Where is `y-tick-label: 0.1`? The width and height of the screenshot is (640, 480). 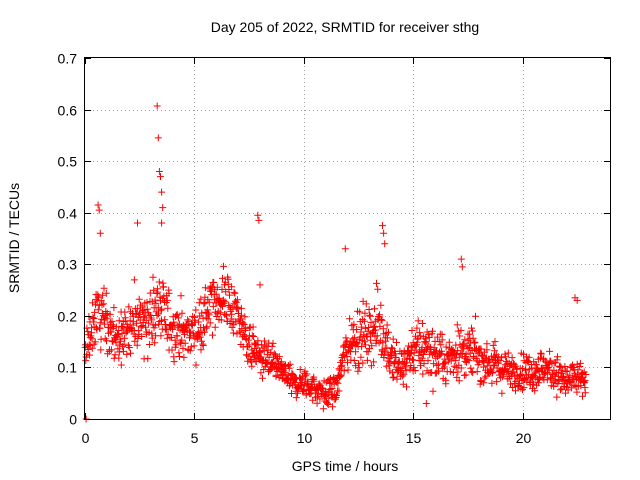 y-tick-label: 0.1 is located at coordinates (68, 368).